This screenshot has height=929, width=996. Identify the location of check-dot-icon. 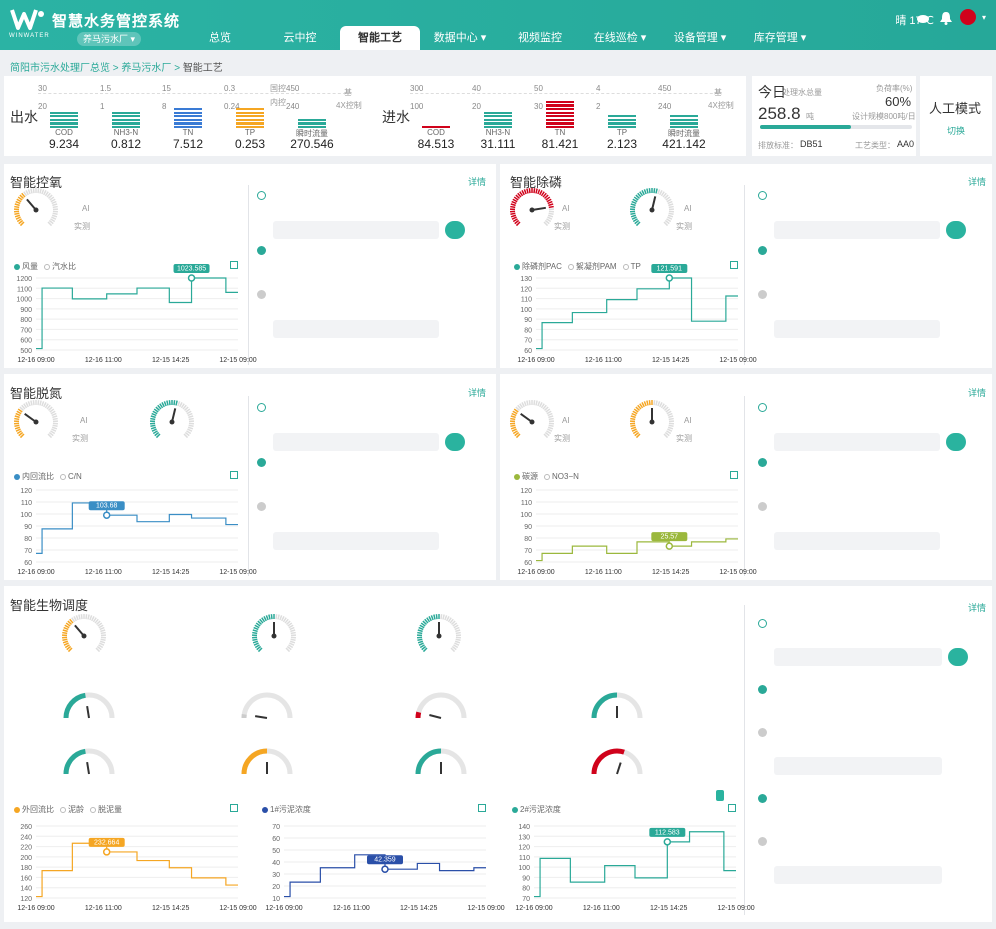
(762, 462).